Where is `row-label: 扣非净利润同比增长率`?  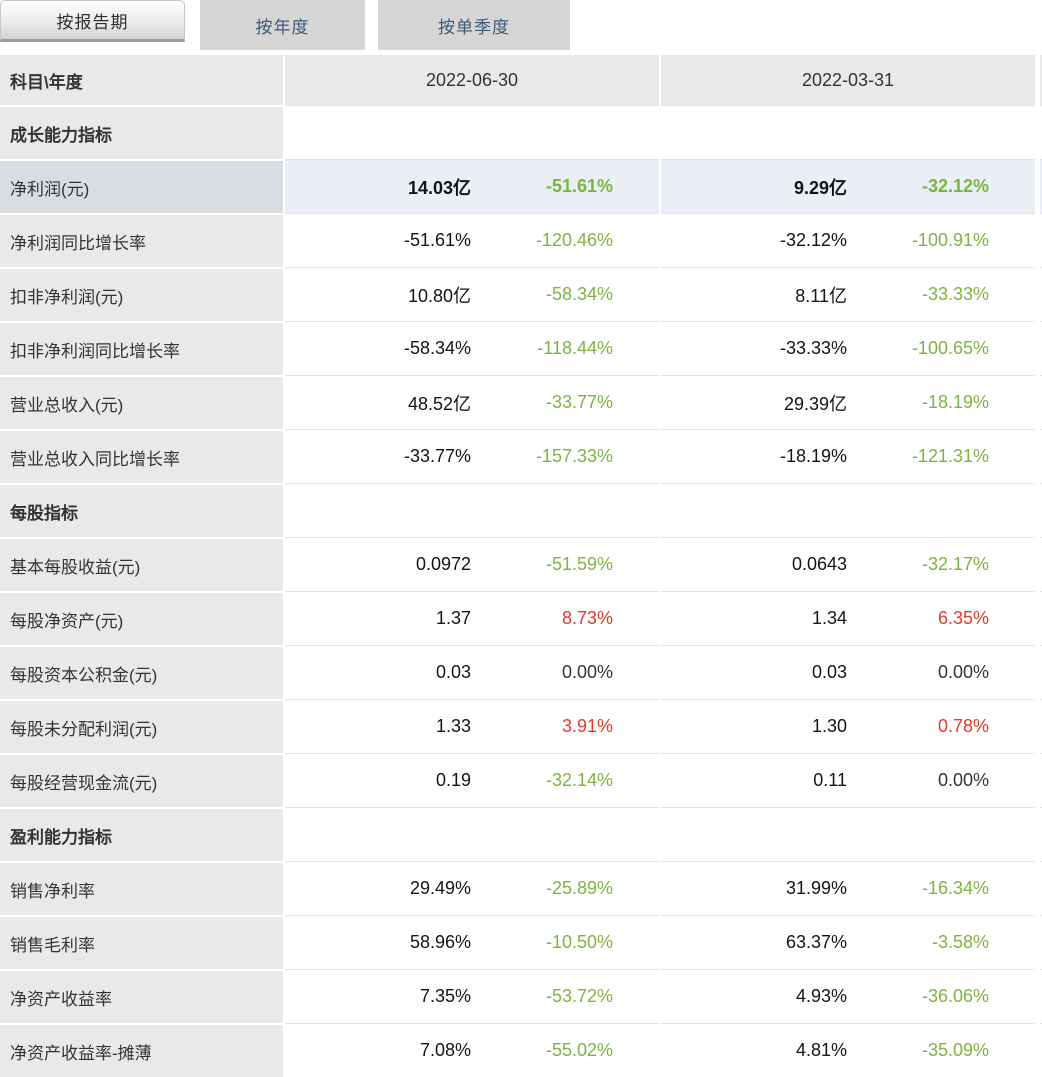
row-label: 扣非净利润同比增长率 is located at coordinates (141, 348).